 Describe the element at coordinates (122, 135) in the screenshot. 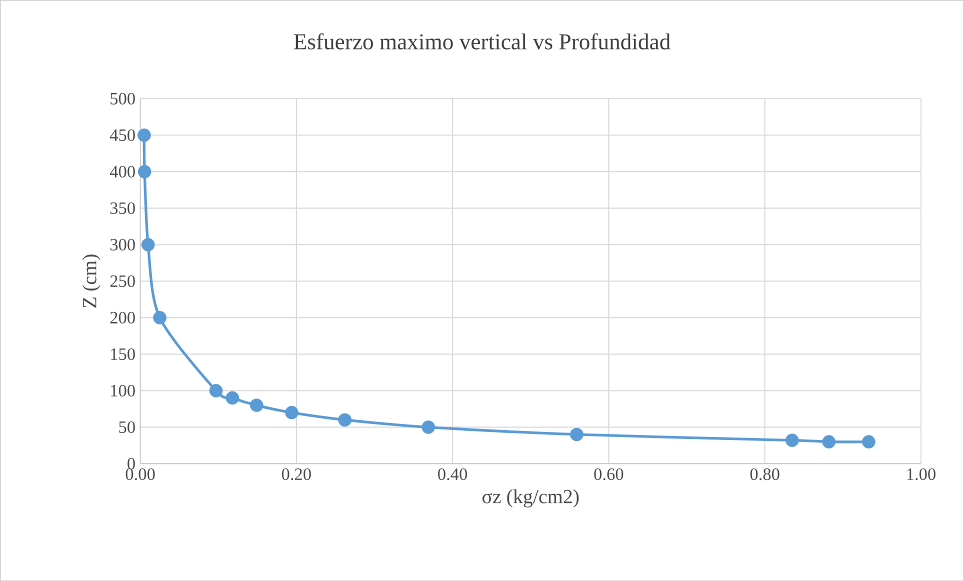

I see `y-tick-label: 450` at that location.